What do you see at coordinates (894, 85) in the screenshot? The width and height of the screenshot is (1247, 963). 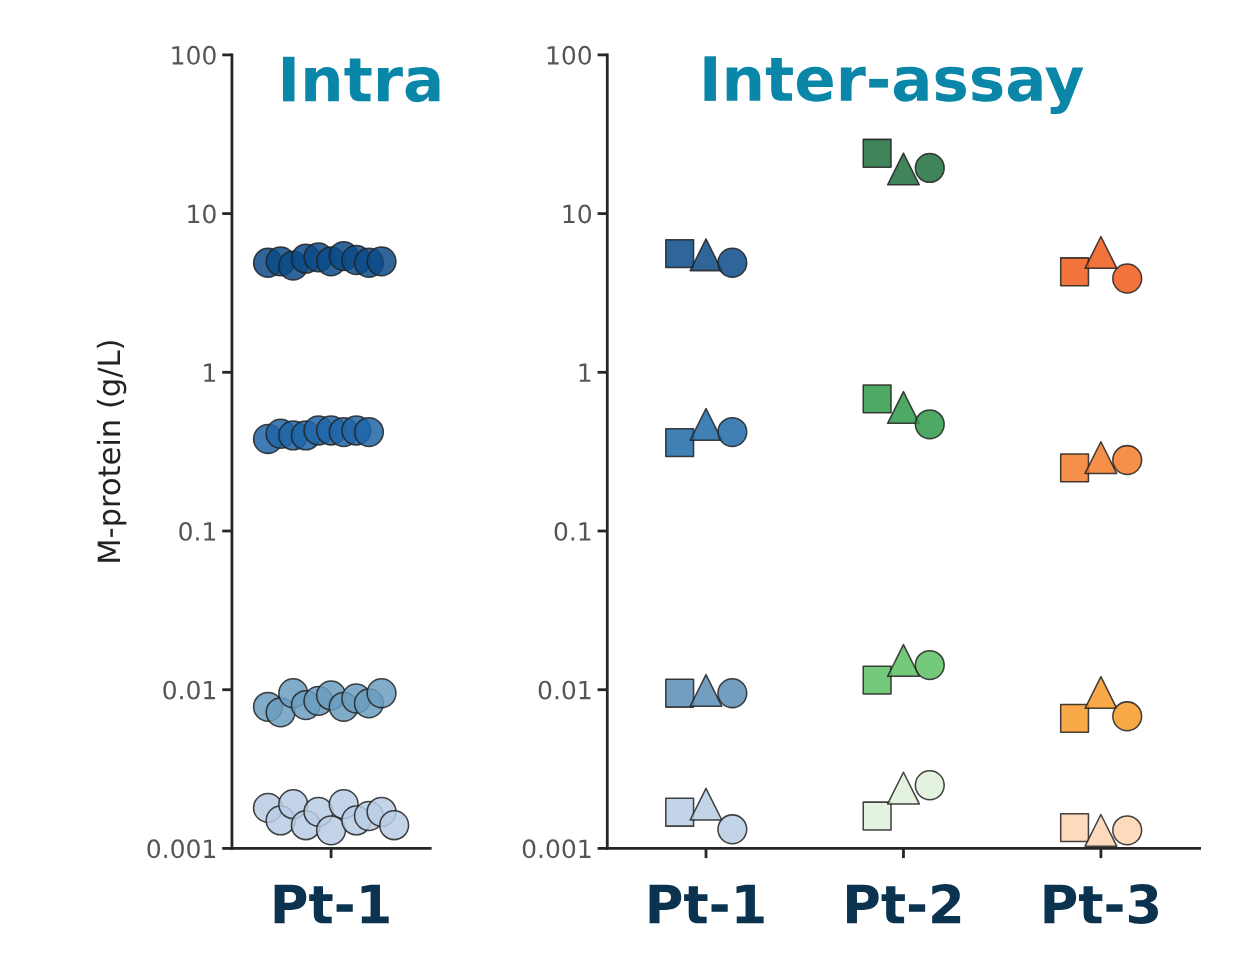 I see `chart-title: Inter-assay` at bounding box center [894, 85].